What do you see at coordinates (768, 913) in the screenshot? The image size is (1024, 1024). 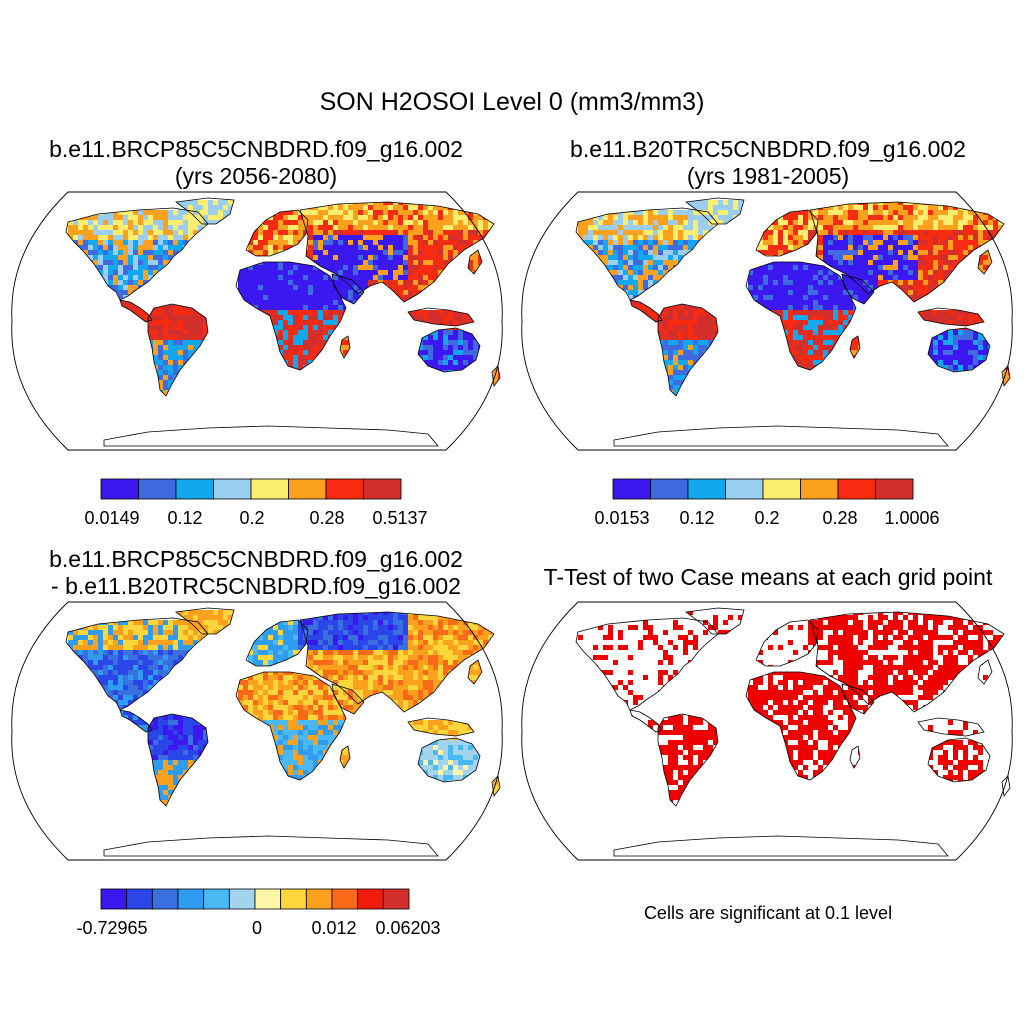 I see `significance-note: Cells are significant at 0.1 level` at bounding box center [768, 913].